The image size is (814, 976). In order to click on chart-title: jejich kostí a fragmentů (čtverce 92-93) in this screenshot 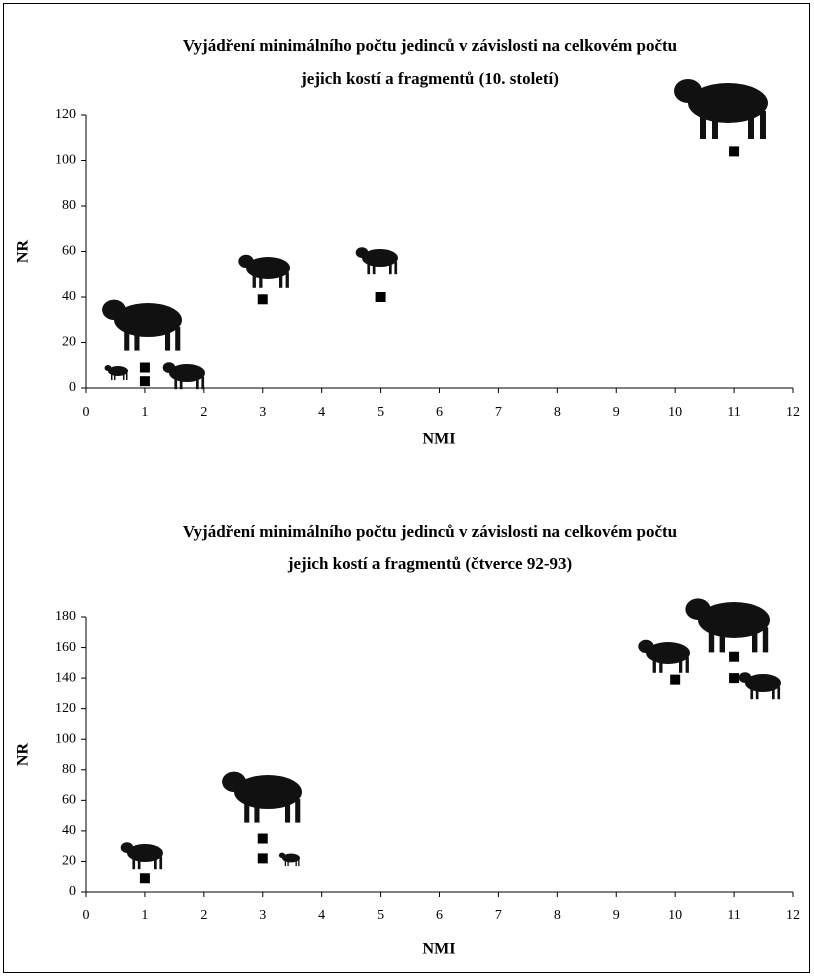, I will do `click(429, 563)`.